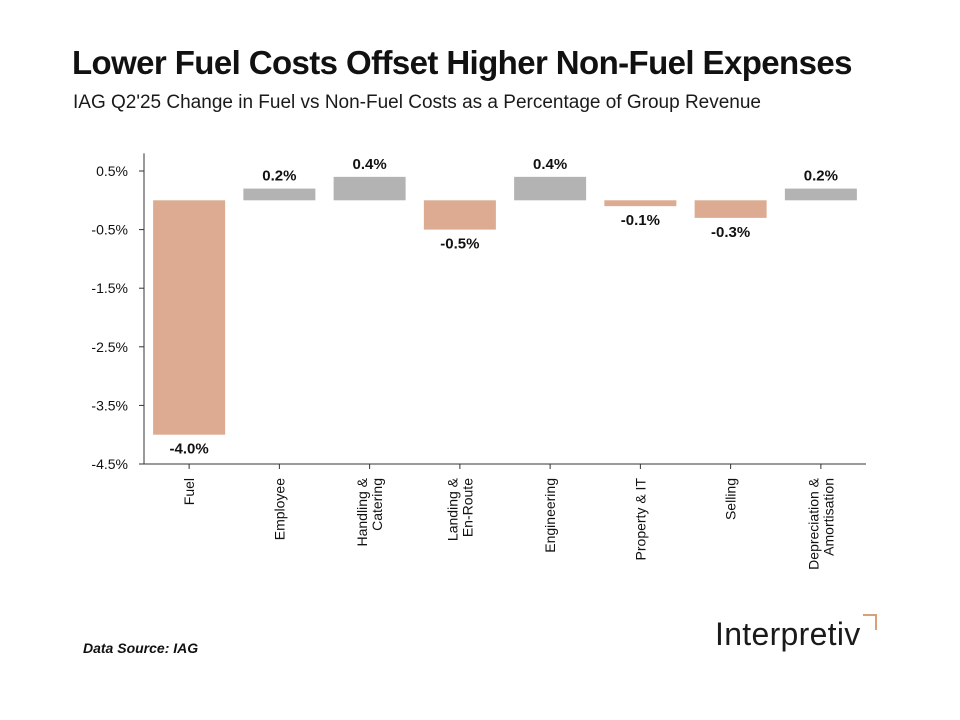  Describe the element at coordinates (109, 347) in the screenshot. I see `y-tick-label: -2.5%` at that location.